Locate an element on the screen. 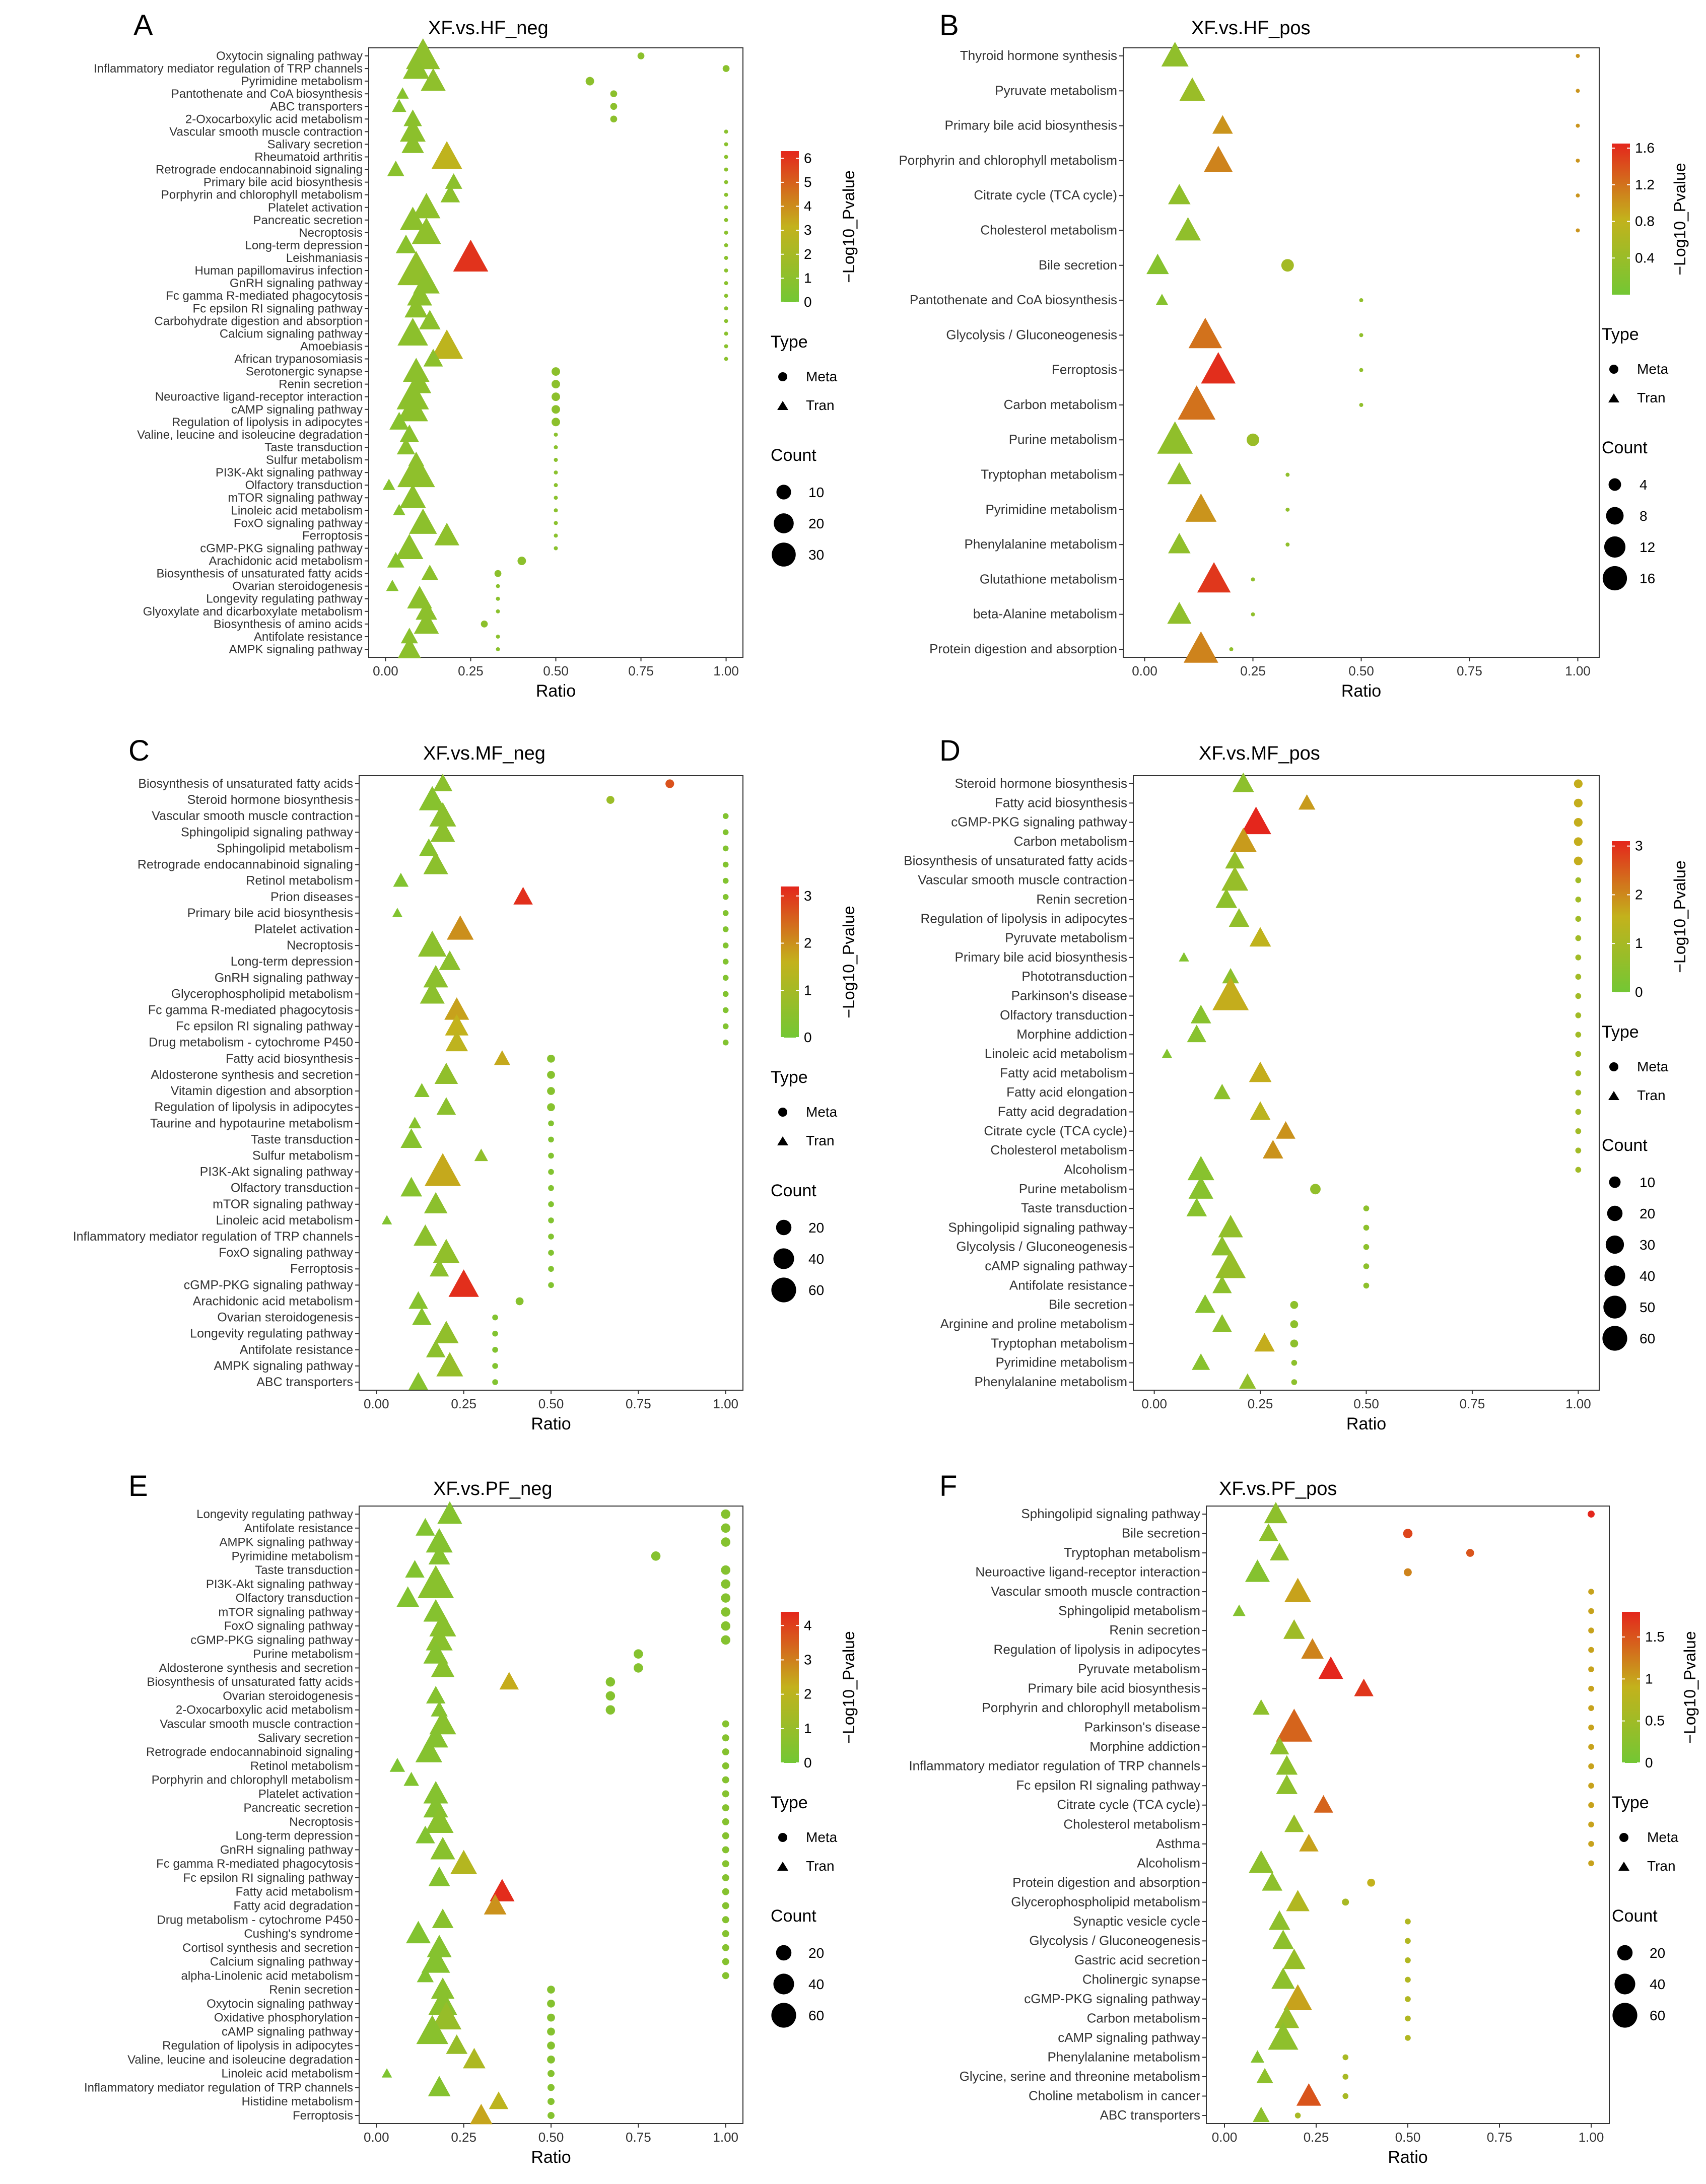  y-tick-label: Amoebiasis is located at coordinates (332, 346).